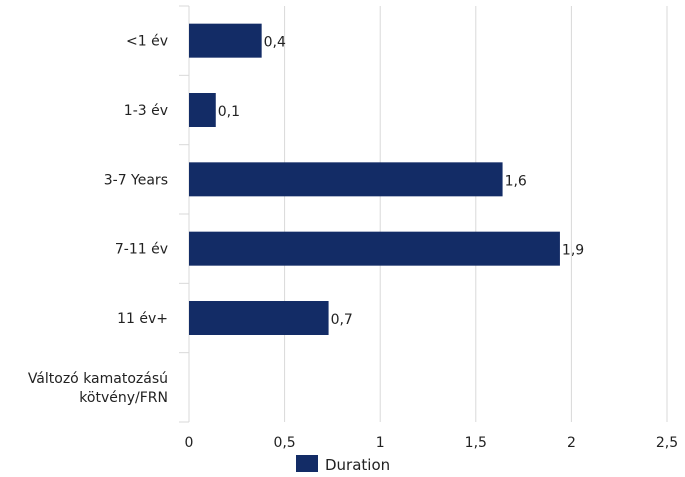 The height and width of the screenshot is (477, 685). I want to click on data-label-2: 1,6, so click(516, 181).